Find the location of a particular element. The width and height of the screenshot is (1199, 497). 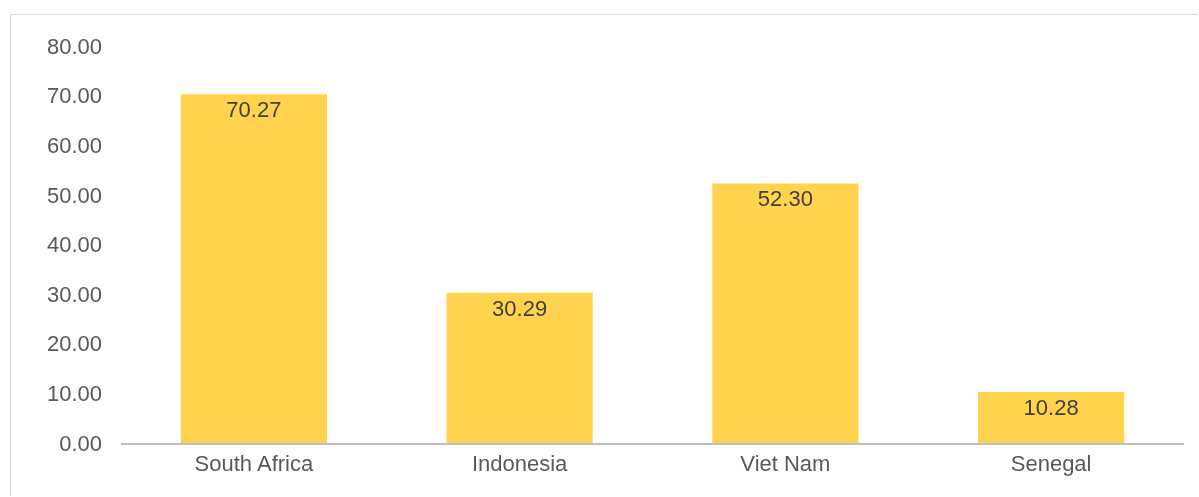

y-tick-label: 10.00 is located at coordinates (74, 394).